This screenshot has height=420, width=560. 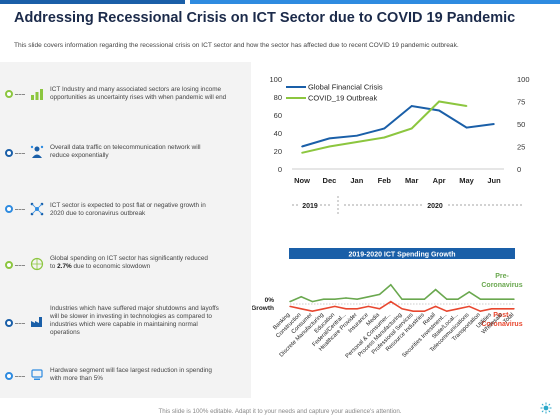 What do you see at coordinates (36, 322) in the screenshot?
I see `factory-icon` at bounding box center [36, 322].